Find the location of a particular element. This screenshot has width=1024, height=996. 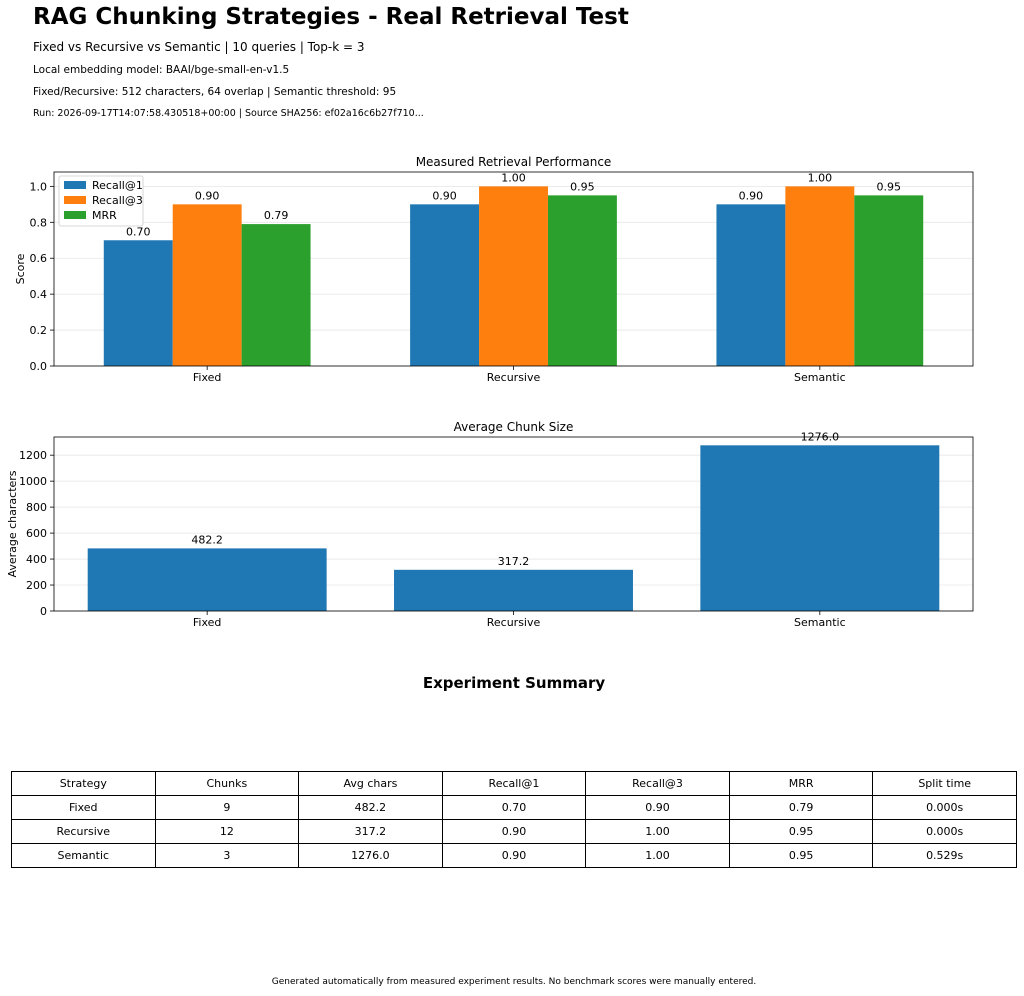

y-tick-label: 0.8 is located at coordinates (39, 222).